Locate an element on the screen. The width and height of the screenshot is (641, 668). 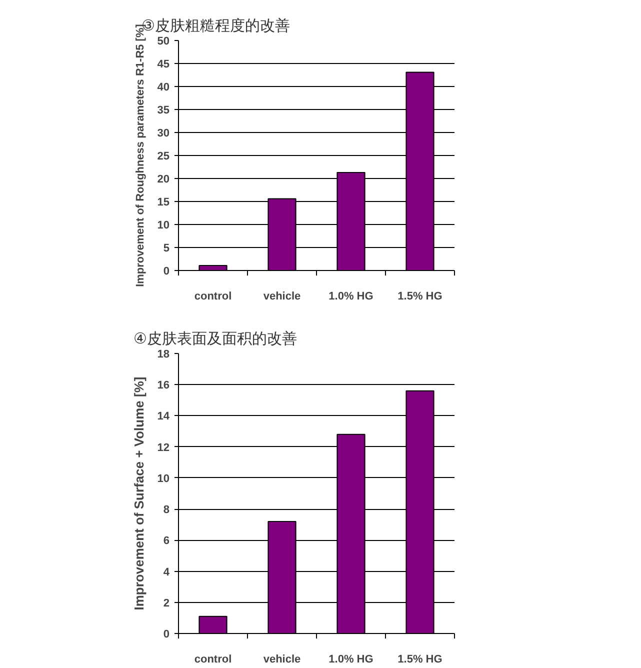
y-tick-label: 25 is located at coordinates (163, 156).